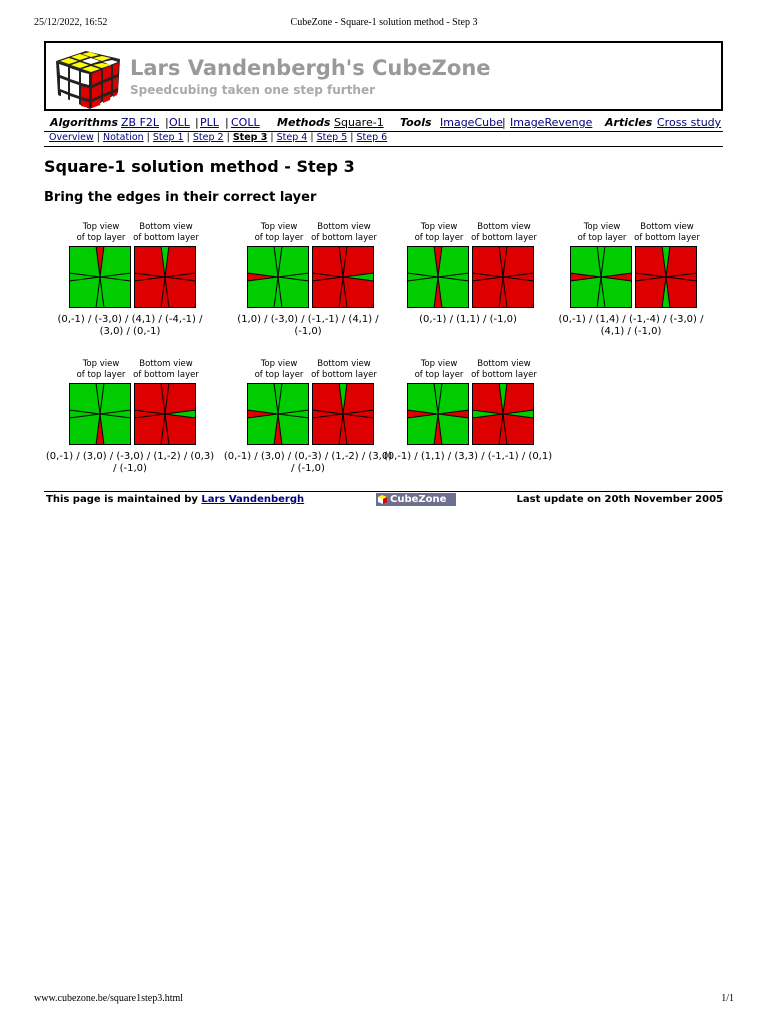 This screenshot has height=1024, width=768. Describe the element at coordinates (209, 122) in the screenshot. I see `nav-link-pll: PLL` at that location.